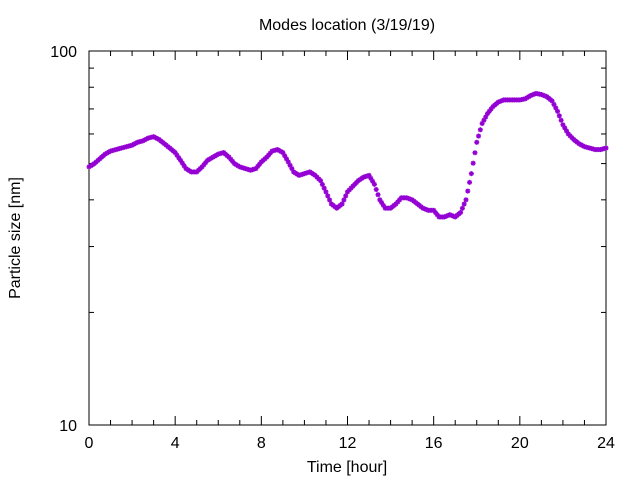 The height and width of the screenshot is (480, 640). Describe the element at coordinates (520, 443) in the screenshot. I see `x-tick-label: 20` at that location.